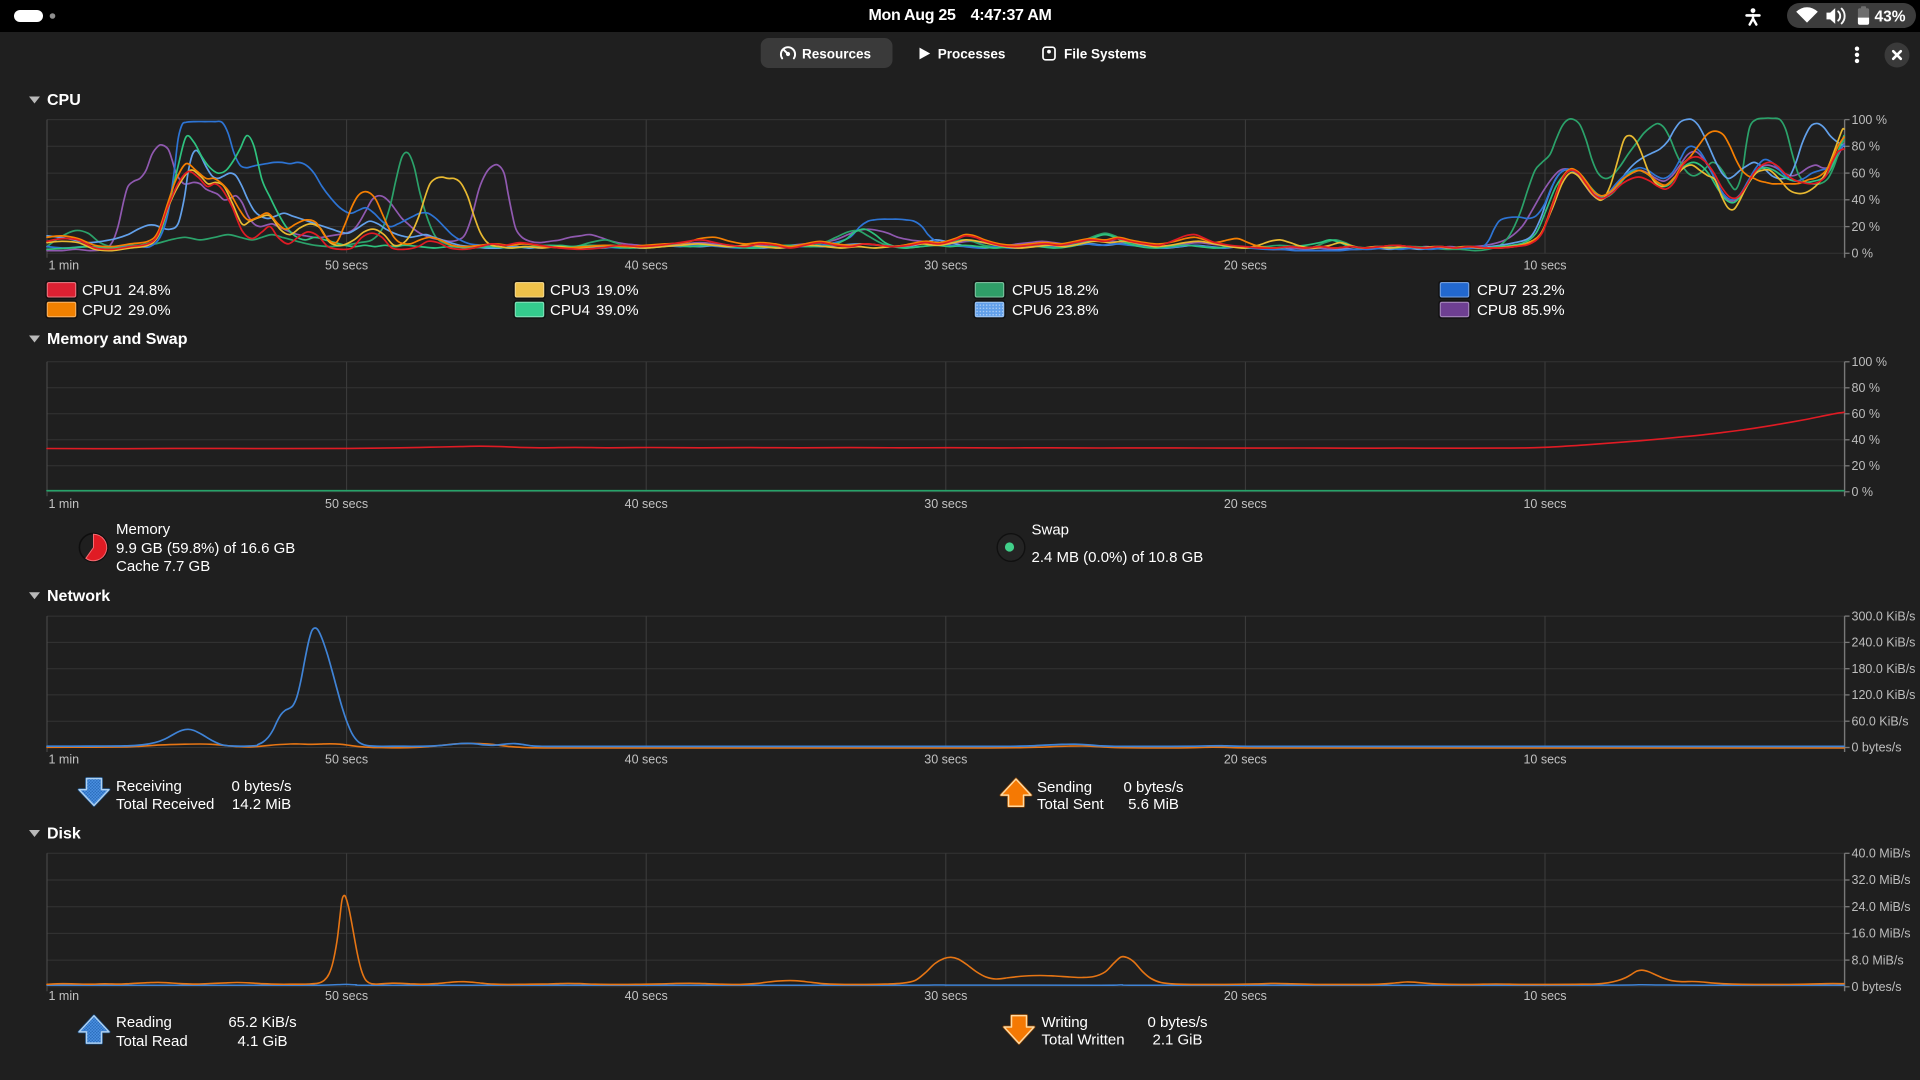  What do you see at coordinates (1497, 290) in the screenshot?
I see `svg-text: CPU7` at bounding box center [1497, 290].